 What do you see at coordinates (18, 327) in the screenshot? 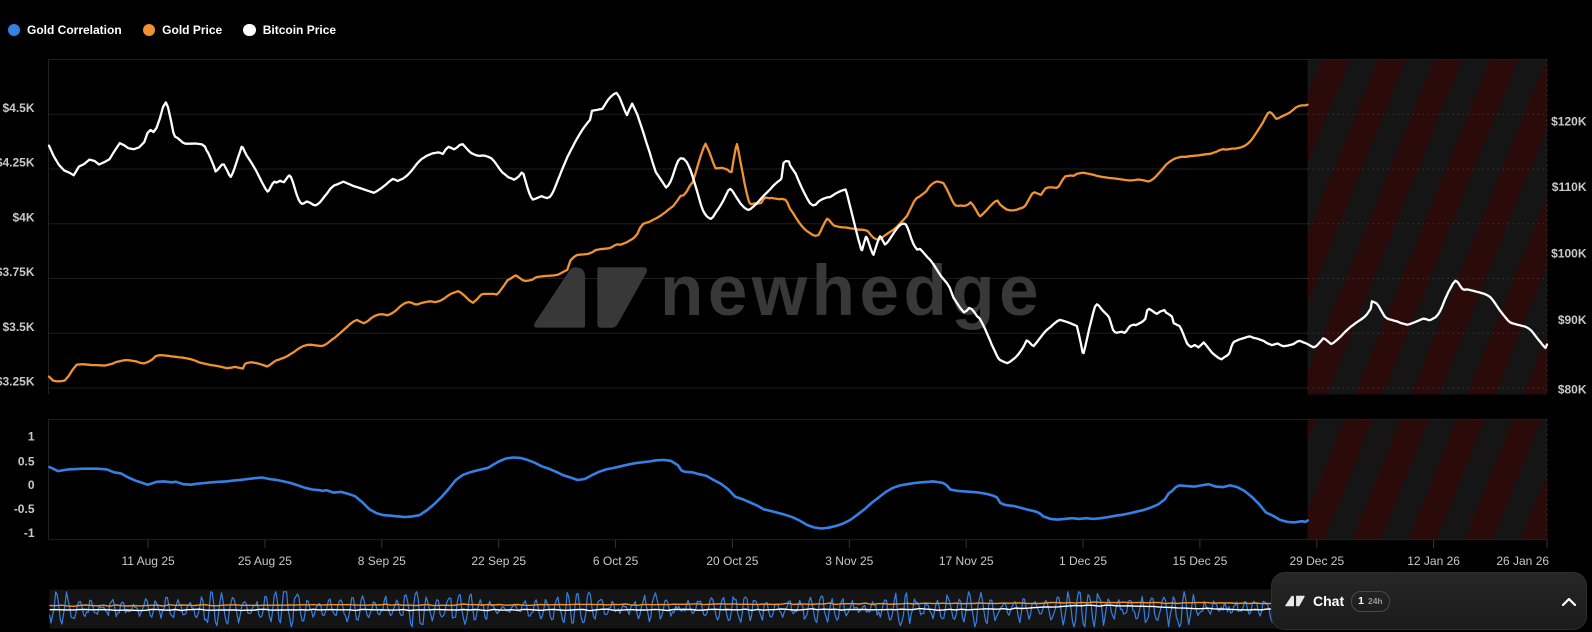
I see `svg-text: $3.5K` at bounding box center [18, 327].